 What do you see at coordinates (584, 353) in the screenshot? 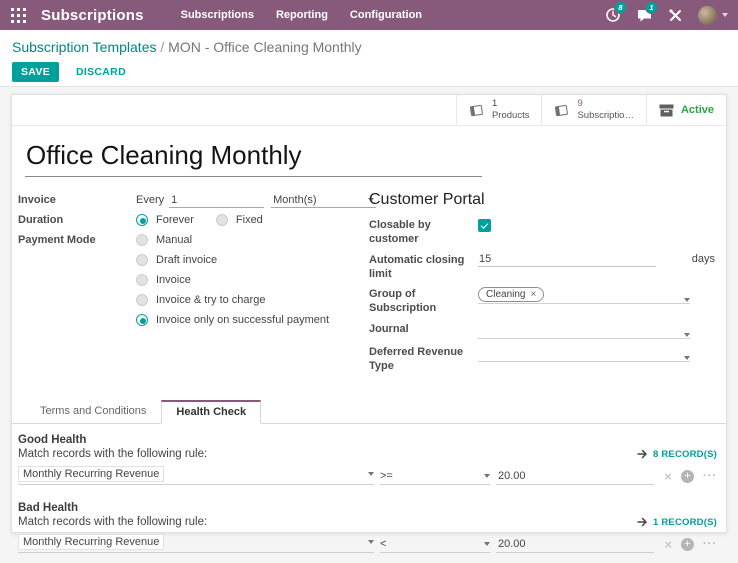
I see `deferred-revenue-select` at bounding box center [584, 353].